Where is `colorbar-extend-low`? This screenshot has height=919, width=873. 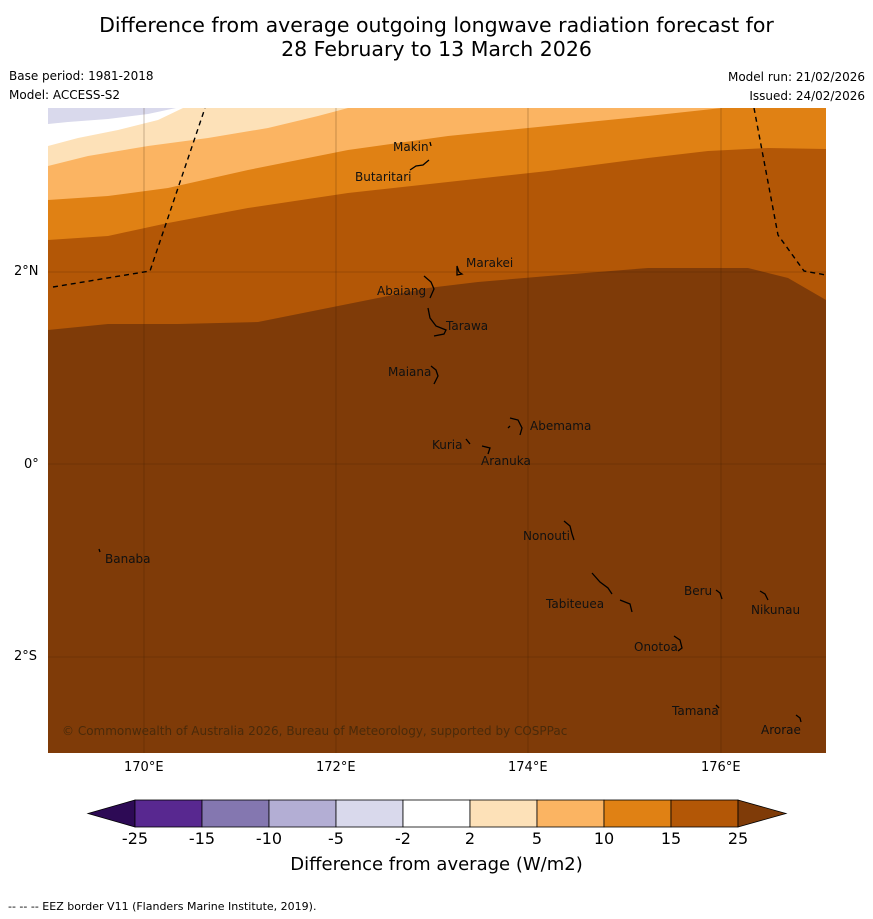 colorbar-extend-low is located at coordinates (111, 813).